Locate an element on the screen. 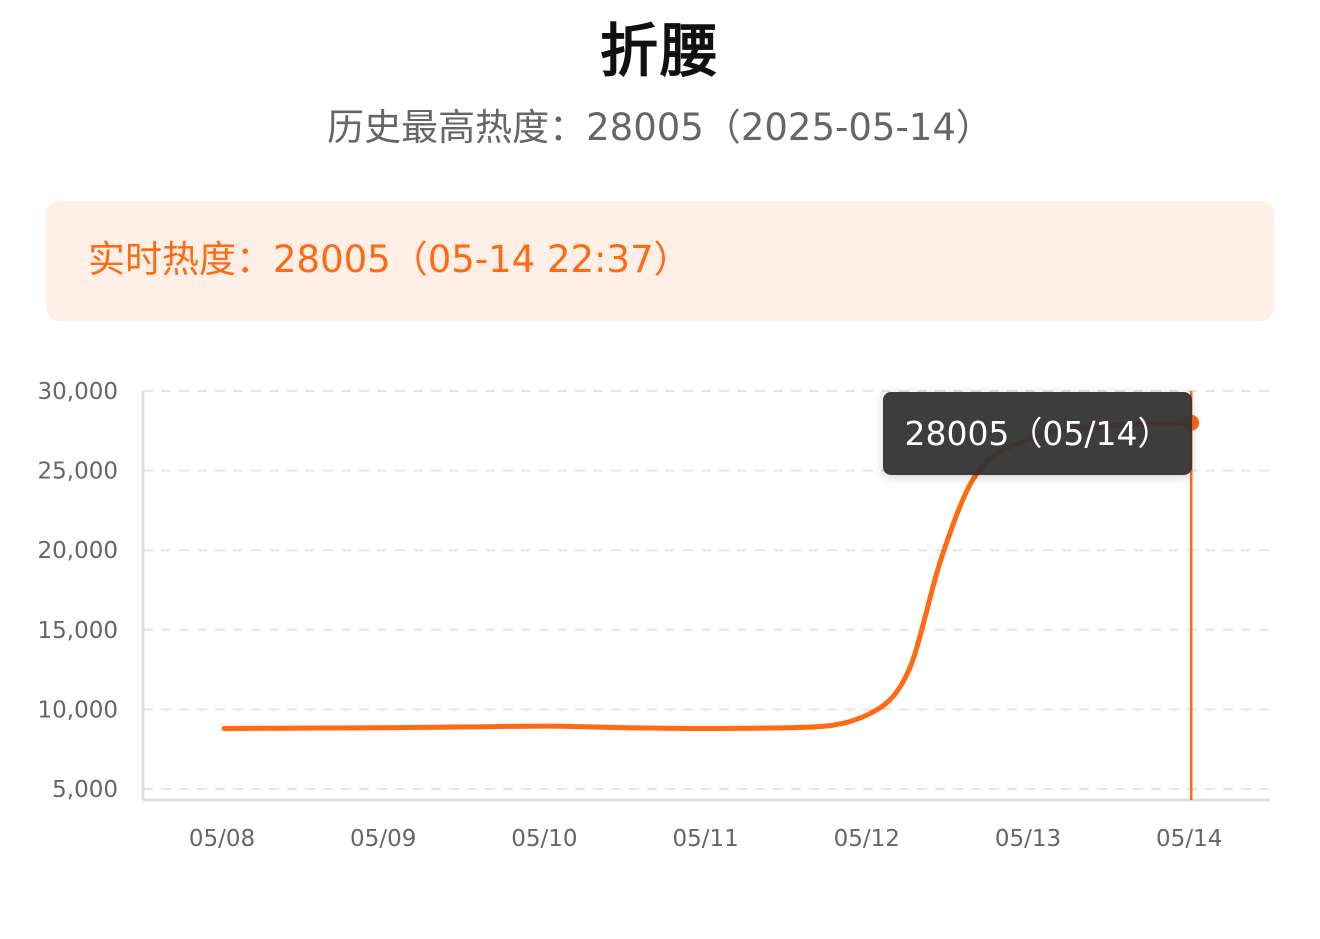  realtime-heat-text: 实时热度：28005（05-14 22:37） is located at coordinates (389, 259).